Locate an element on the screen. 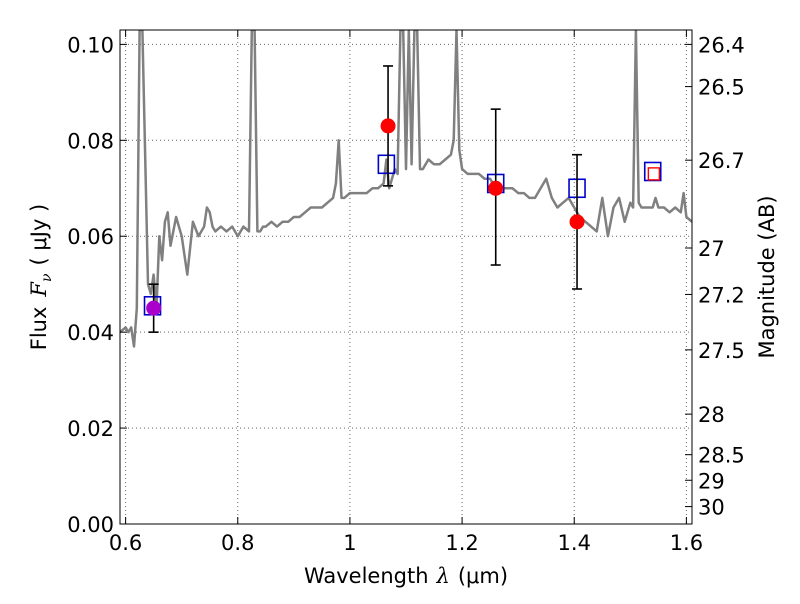 The height and width of the screenshot is (604, 800). y-tick-label: 0.08 is located at coordinates (90, 141).